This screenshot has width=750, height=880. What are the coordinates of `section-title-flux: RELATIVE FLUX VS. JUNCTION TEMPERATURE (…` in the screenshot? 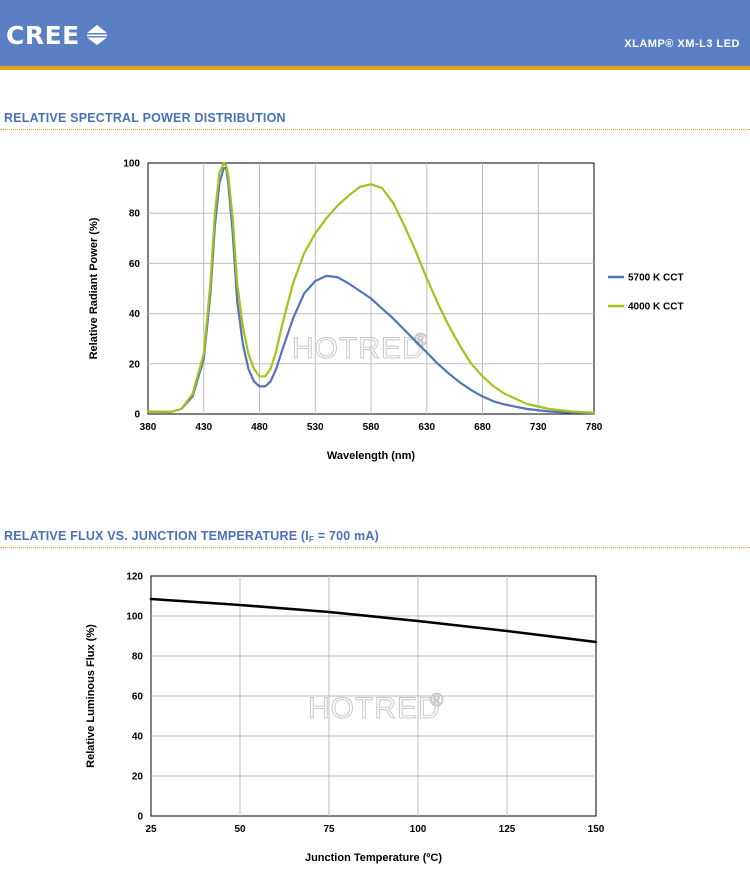 It's located at (191, 536).